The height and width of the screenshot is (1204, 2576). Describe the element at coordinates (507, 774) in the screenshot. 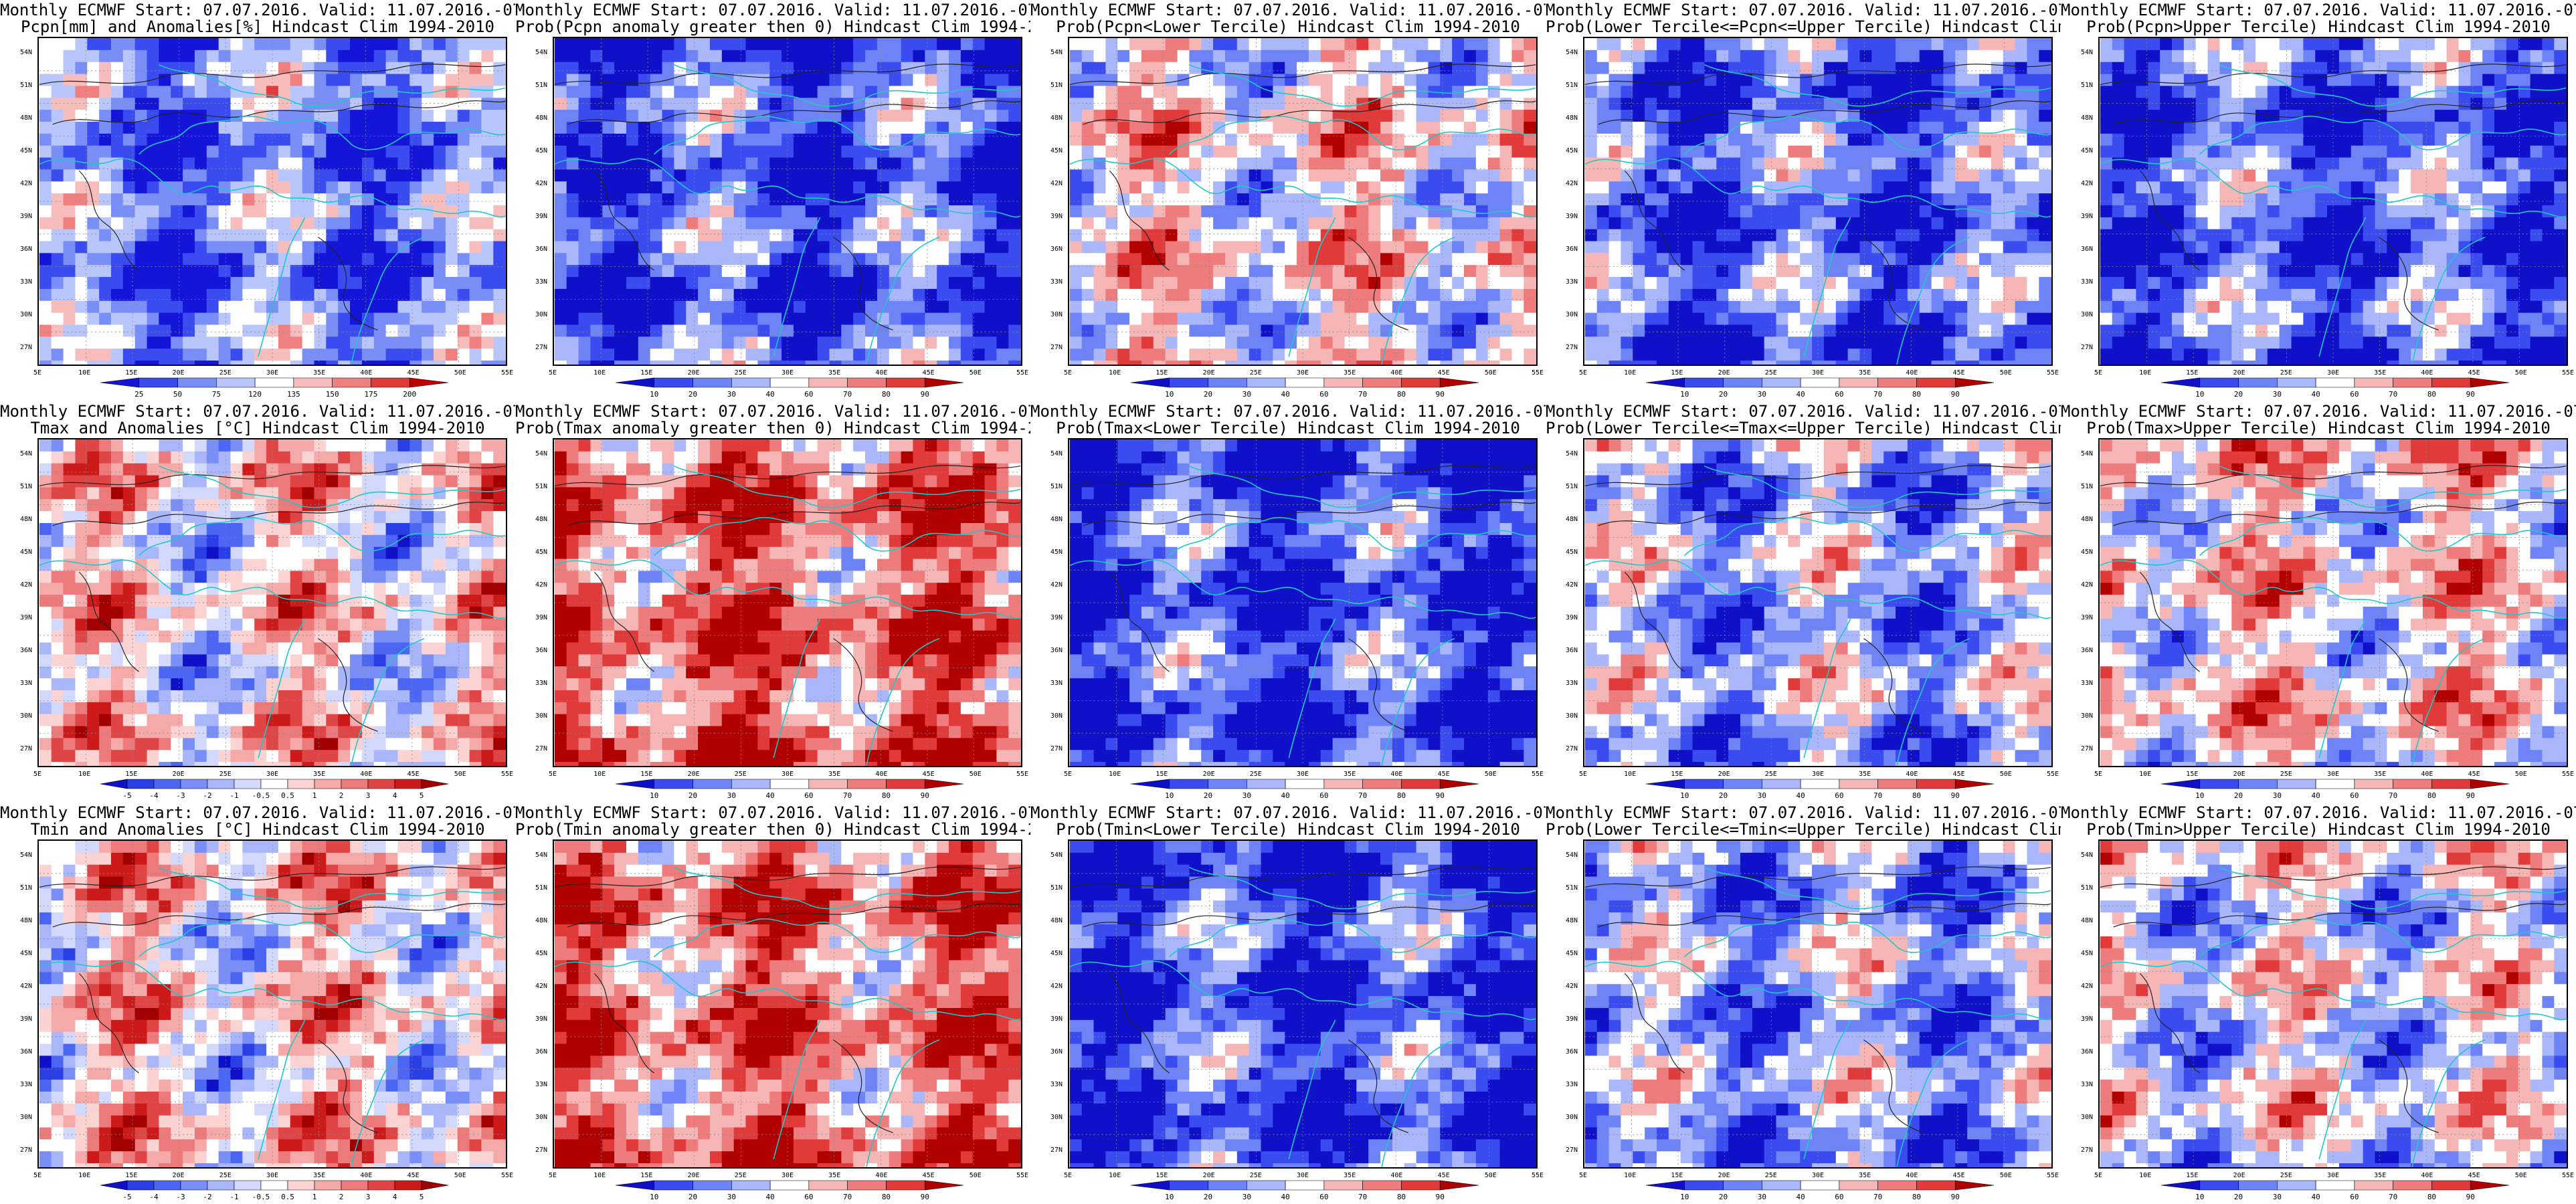

I see `lon-tick-label: 55E` at that location.